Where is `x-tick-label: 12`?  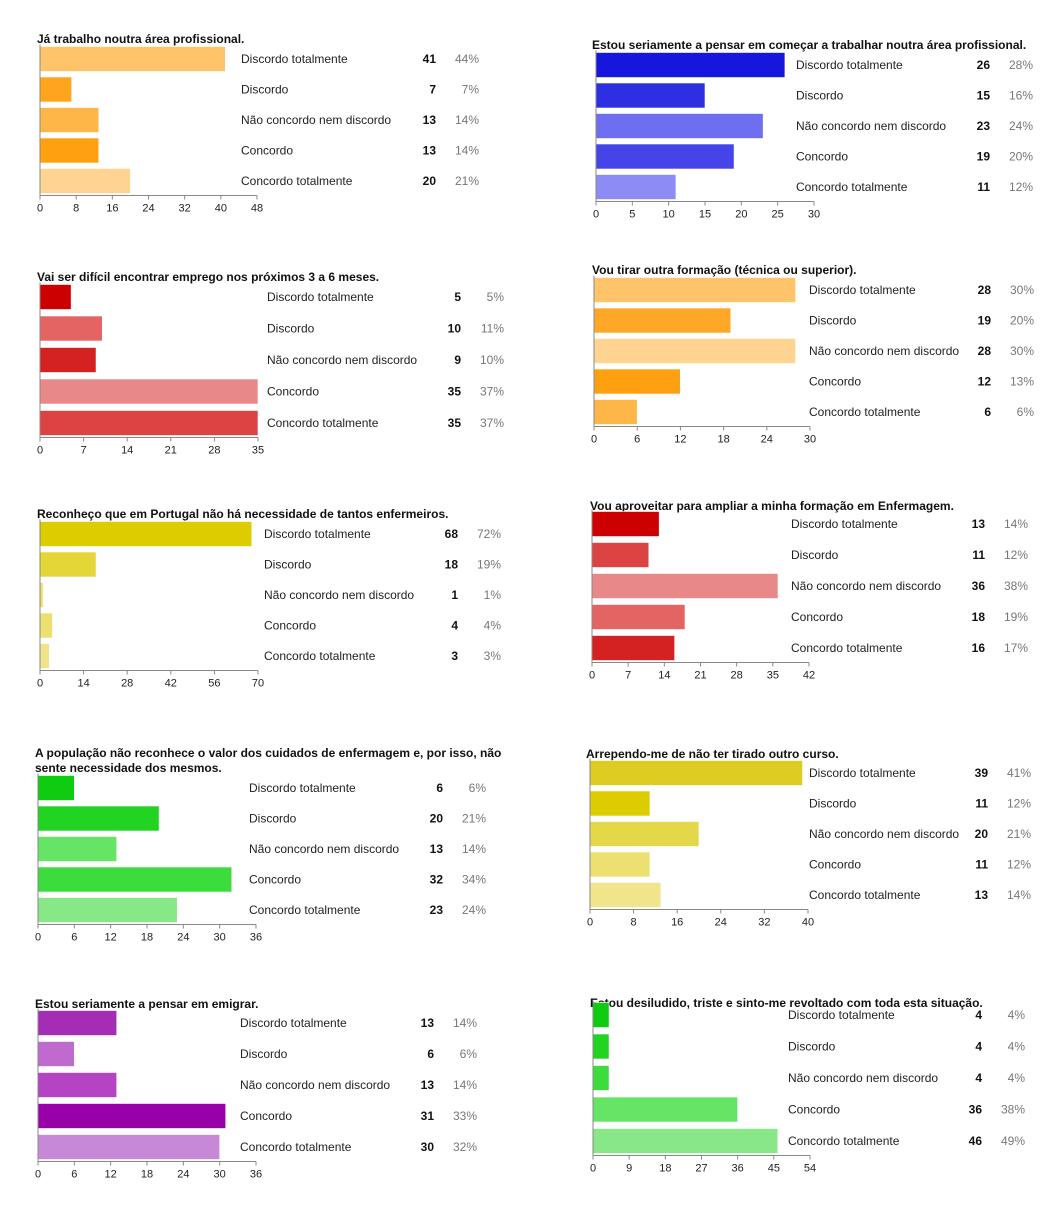 x-tick-label: 12 is located at coordinates (111, 938).